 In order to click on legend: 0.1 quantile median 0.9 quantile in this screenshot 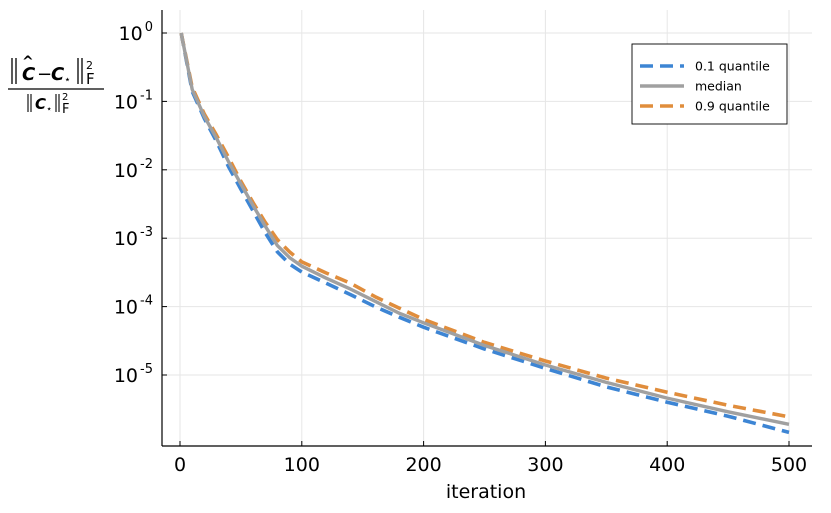, I will do `click(709, 84)`.